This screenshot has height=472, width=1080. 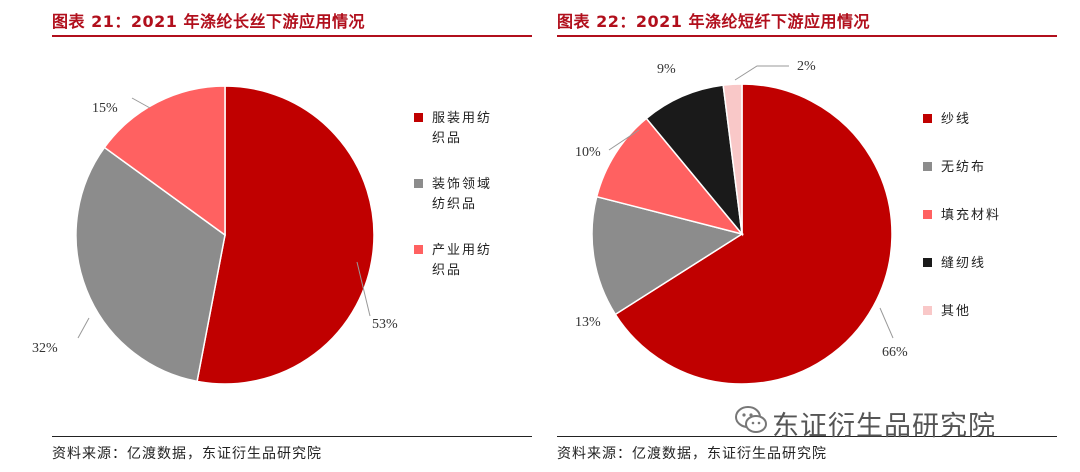 I want to click on source-note-left: 资料来源：亿渡数据，东证衍生品研究院, so click(x=187, y=454).